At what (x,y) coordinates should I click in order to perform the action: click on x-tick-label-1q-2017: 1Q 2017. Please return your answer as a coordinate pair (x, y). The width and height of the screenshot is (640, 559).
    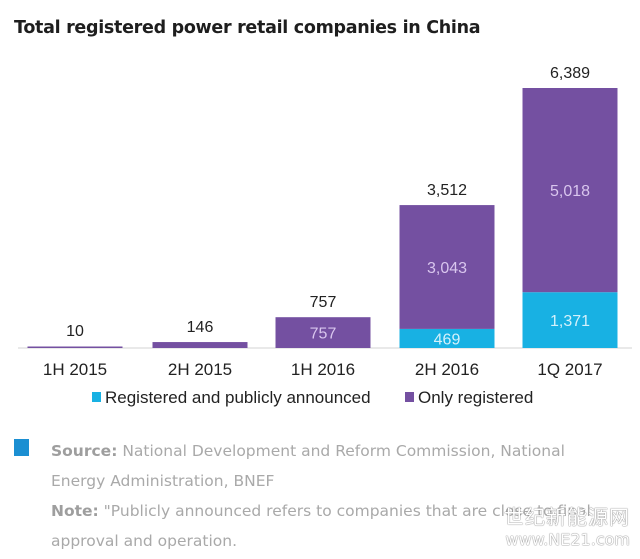
    Looking at the image, I should click on (569, 369).